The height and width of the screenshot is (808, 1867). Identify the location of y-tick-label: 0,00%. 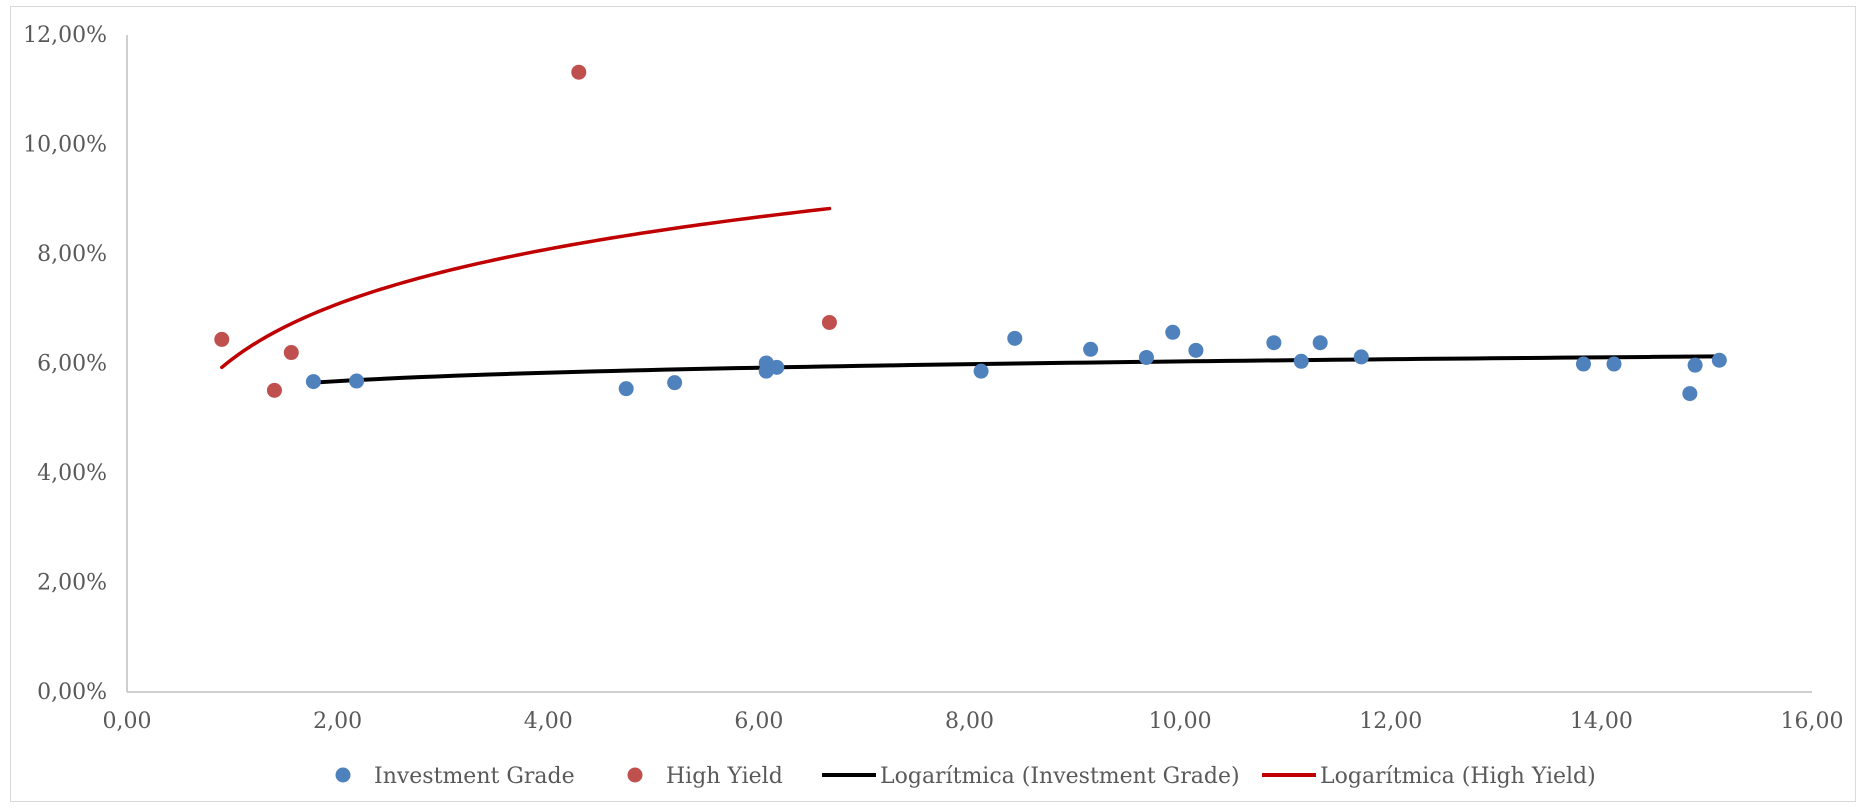
(72, 692).